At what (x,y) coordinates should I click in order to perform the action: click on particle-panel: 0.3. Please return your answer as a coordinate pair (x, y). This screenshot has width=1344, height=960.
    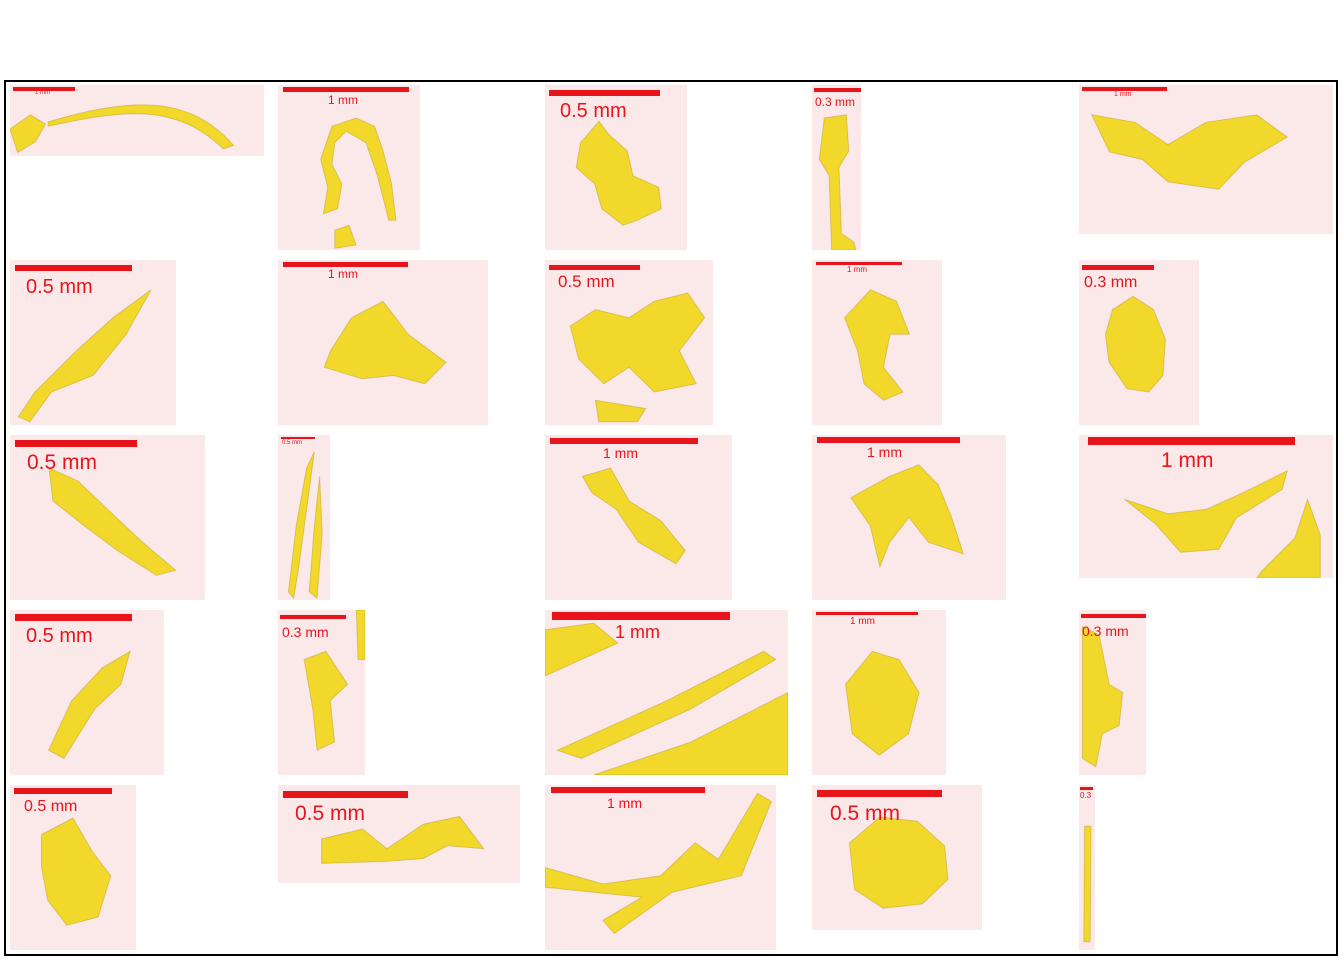
    Looking at the image, I should click on (1087, 867).